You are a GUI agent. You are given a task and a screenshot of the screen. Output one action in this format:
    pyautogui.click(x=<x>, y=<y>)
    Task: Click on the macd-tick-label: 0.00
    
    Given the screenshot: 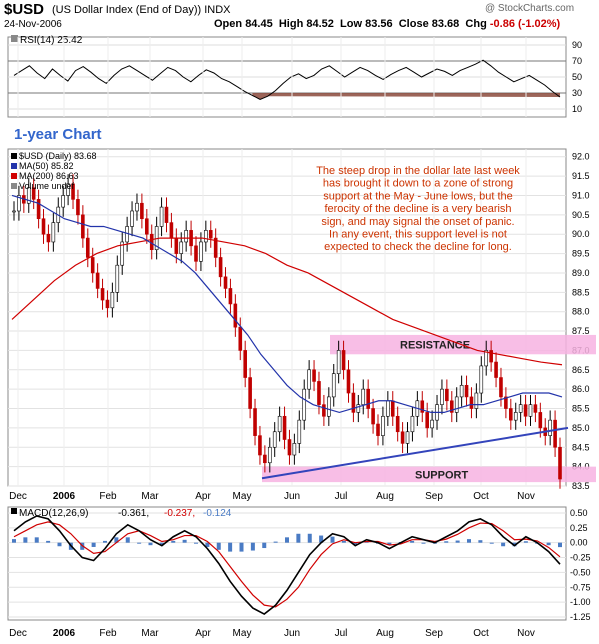 What is the action you would take?
    pyautogui.click(x=579, y=543)
    